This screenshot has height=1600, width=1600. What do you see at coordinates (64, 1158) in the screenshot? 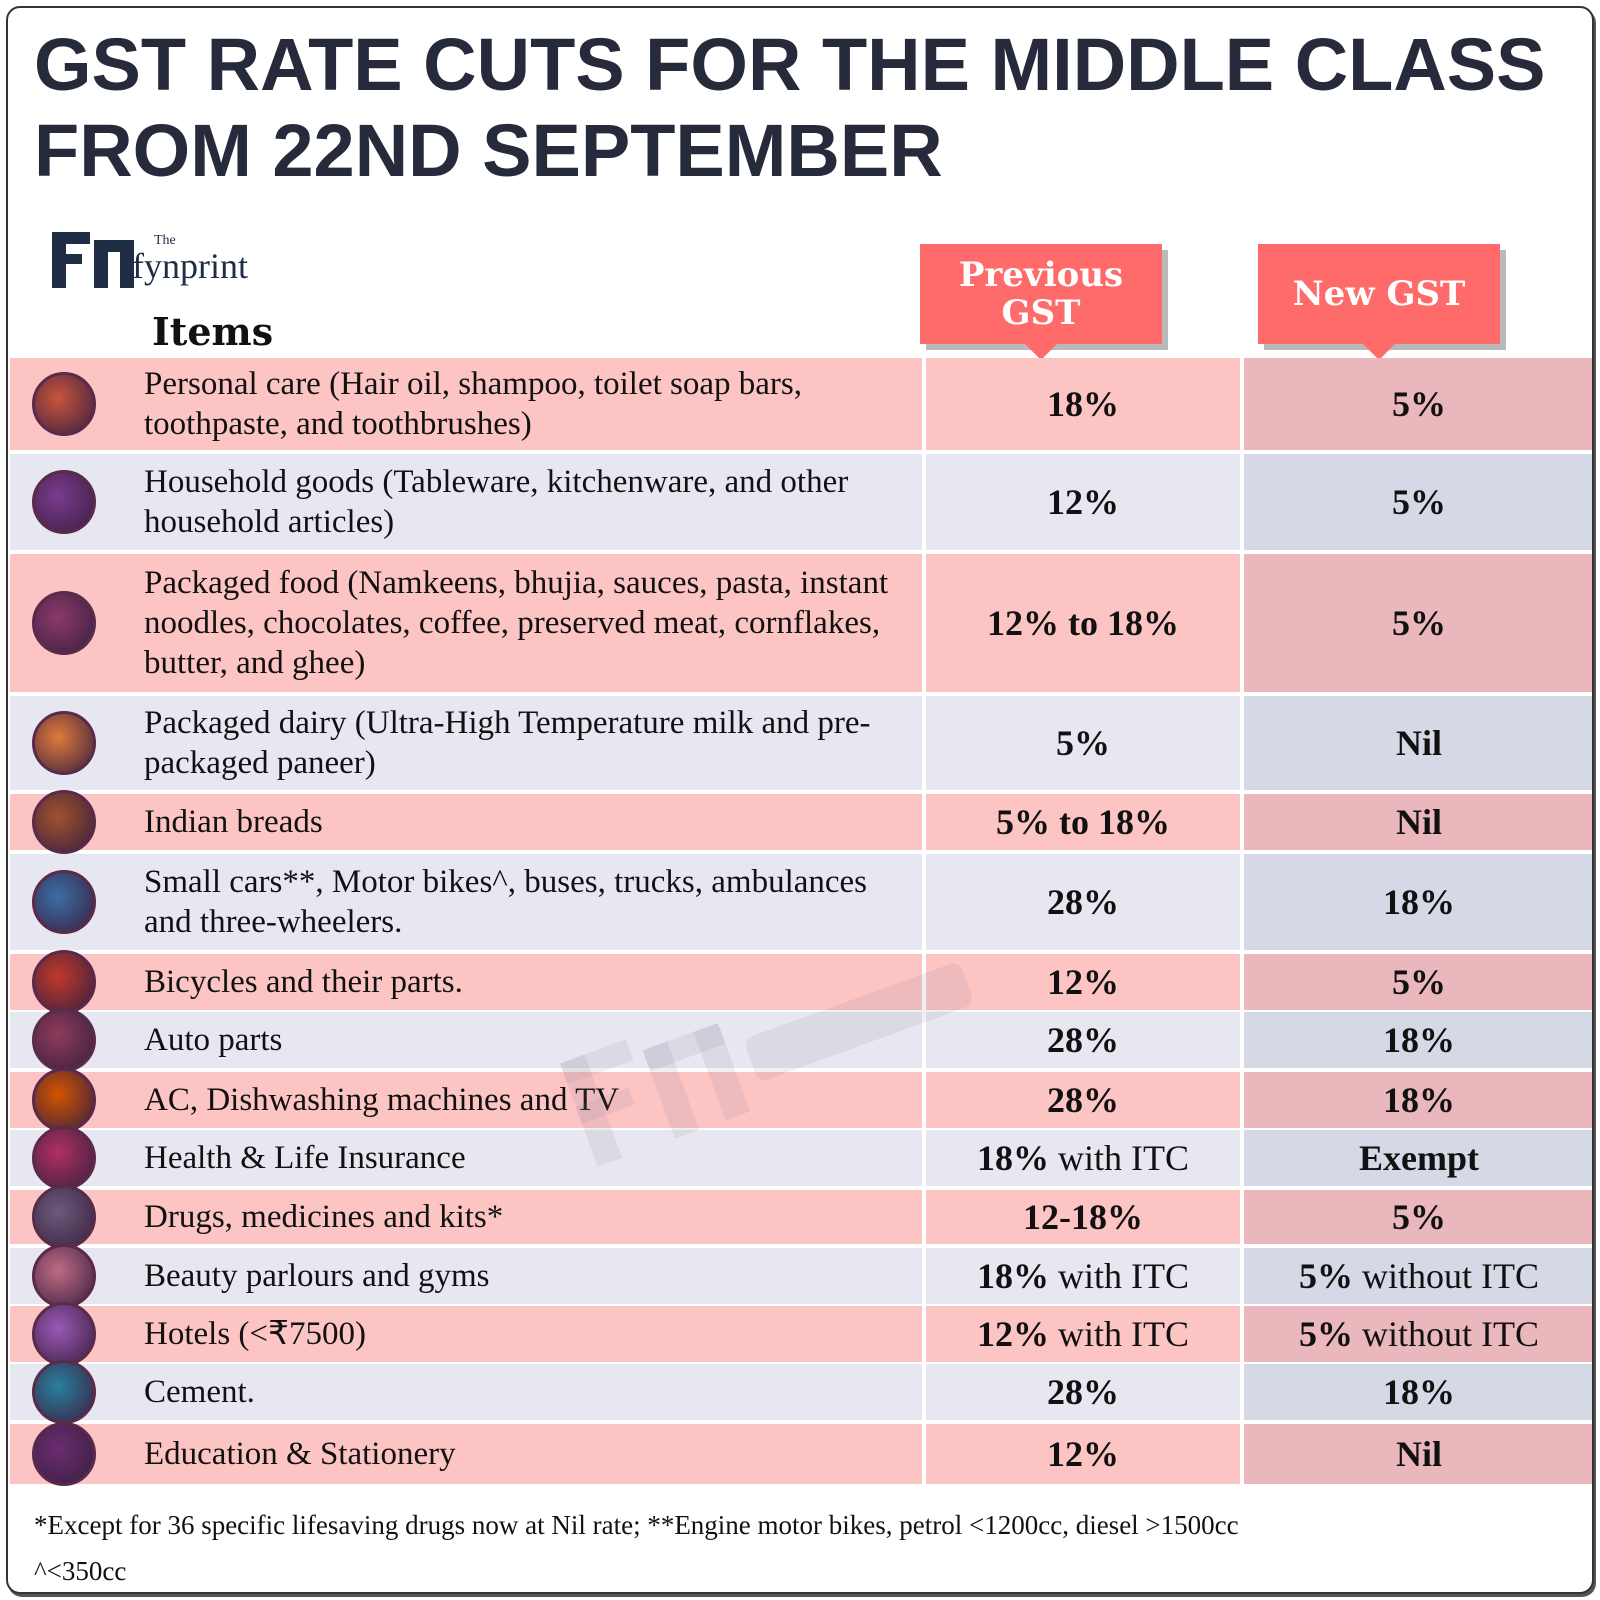
I see `insurance-shield-icon` at bounding box center [64, 1158].